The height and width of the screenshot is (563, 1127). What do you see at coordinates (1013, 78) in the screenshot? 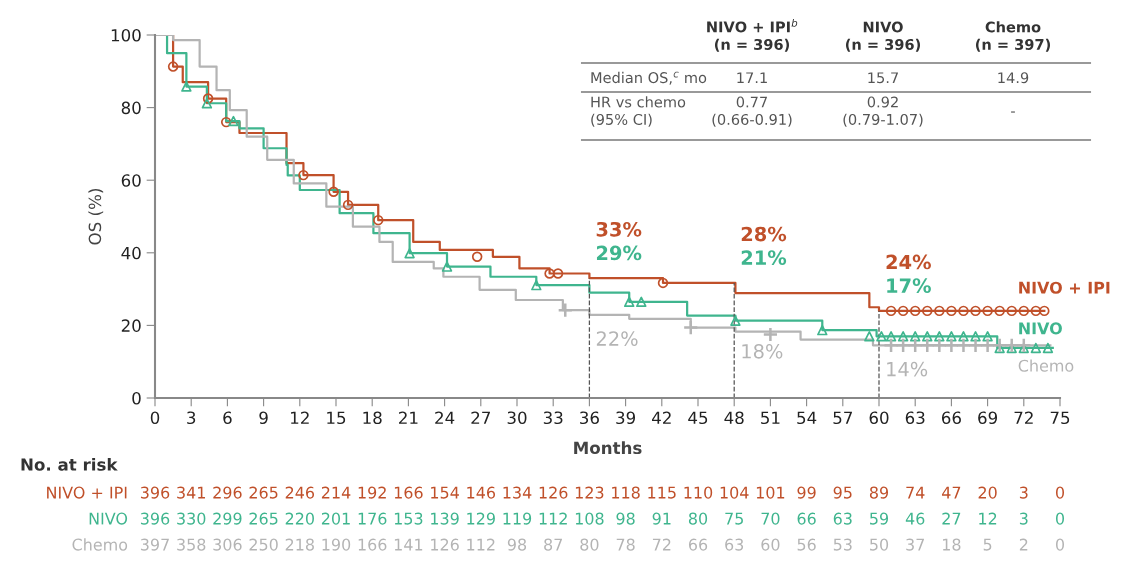
I see `annotation: 14.9` at bounding box center [1013, 78].